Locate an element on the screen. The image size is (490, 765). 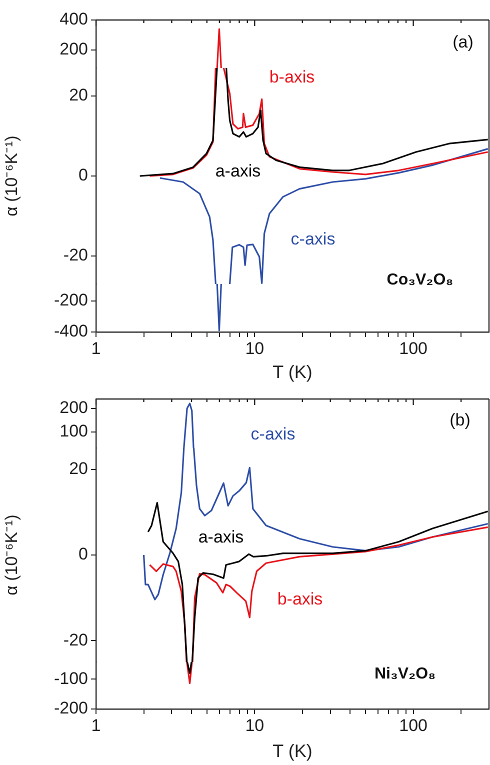
y-tick-label: -100 is located at coordinates (71, 678).